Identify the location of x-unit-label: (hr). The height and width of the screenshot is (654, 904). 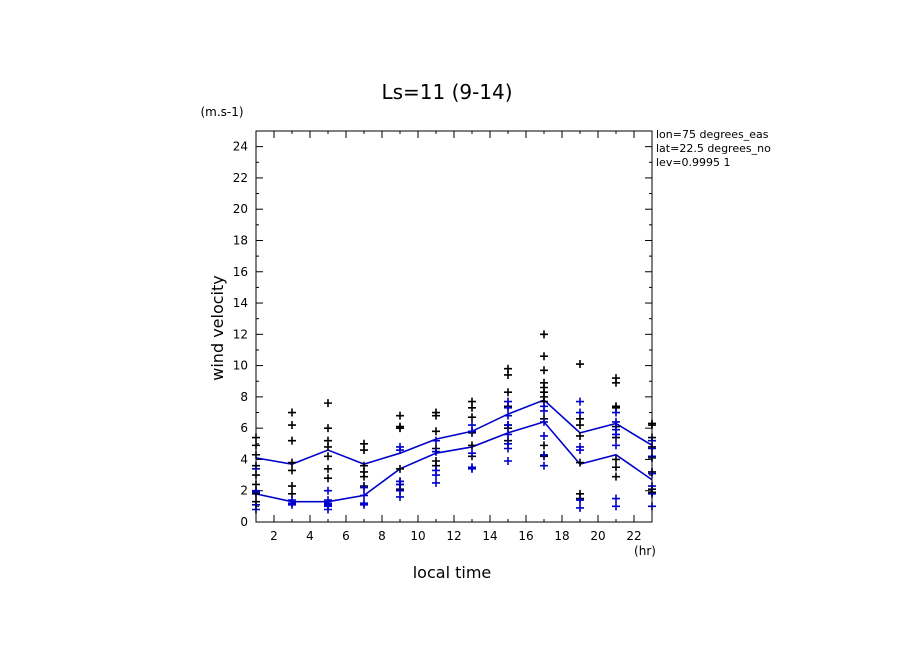
(645, 551).